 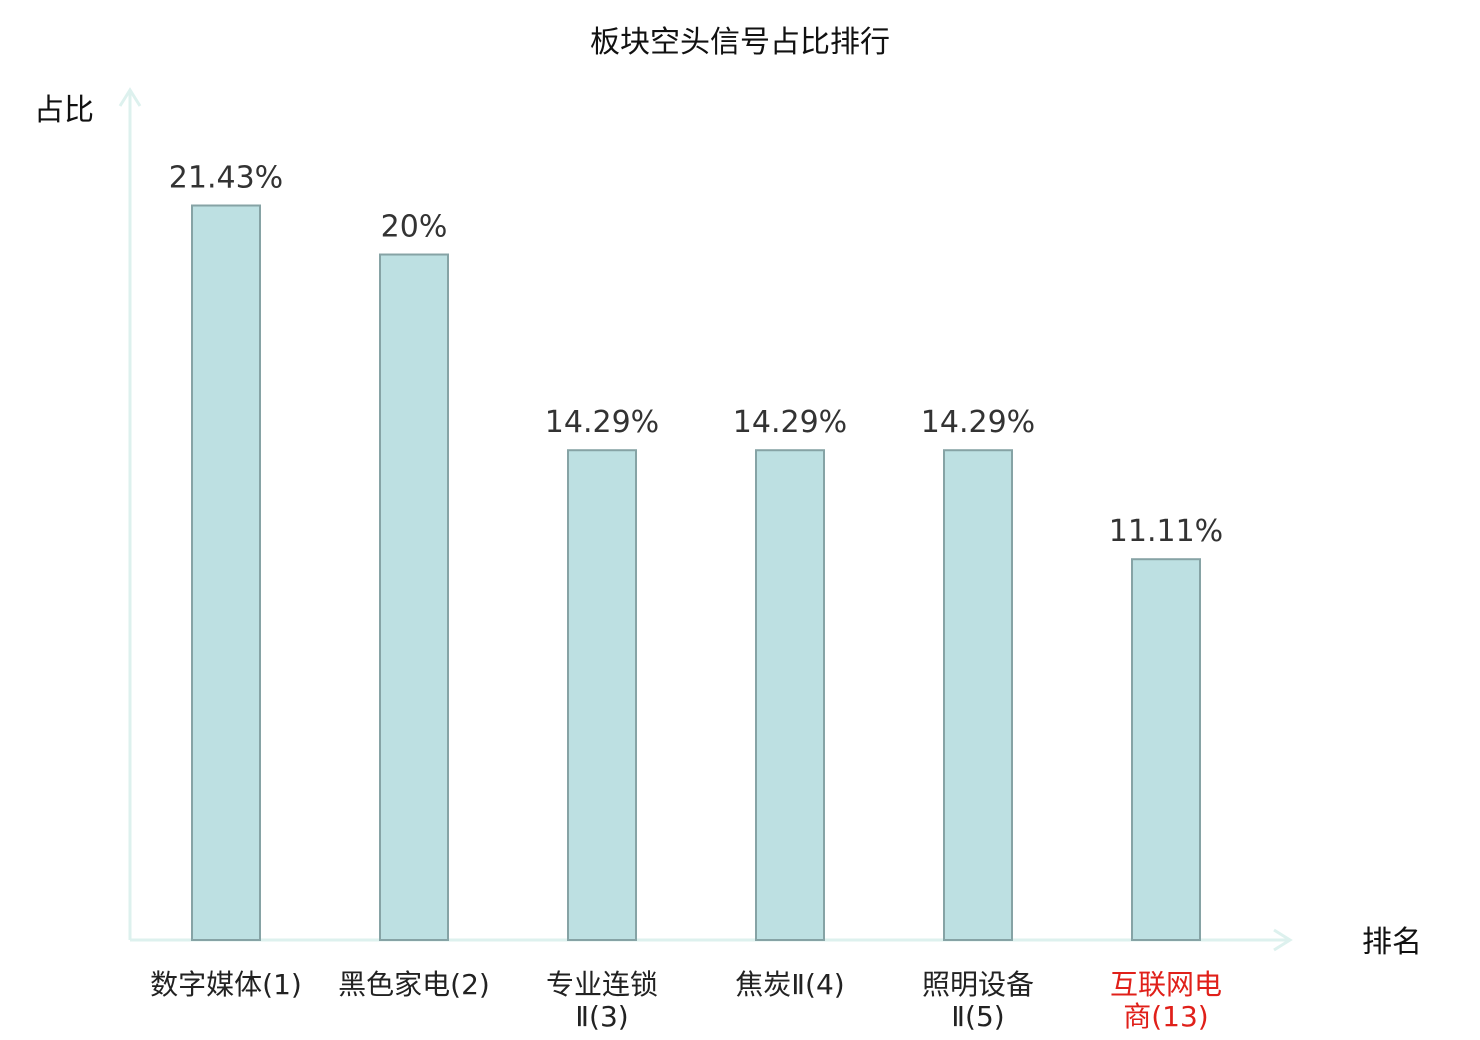 I want to click on category-label: 焦炭Ⅱ(4), so click(x=789, y=984).